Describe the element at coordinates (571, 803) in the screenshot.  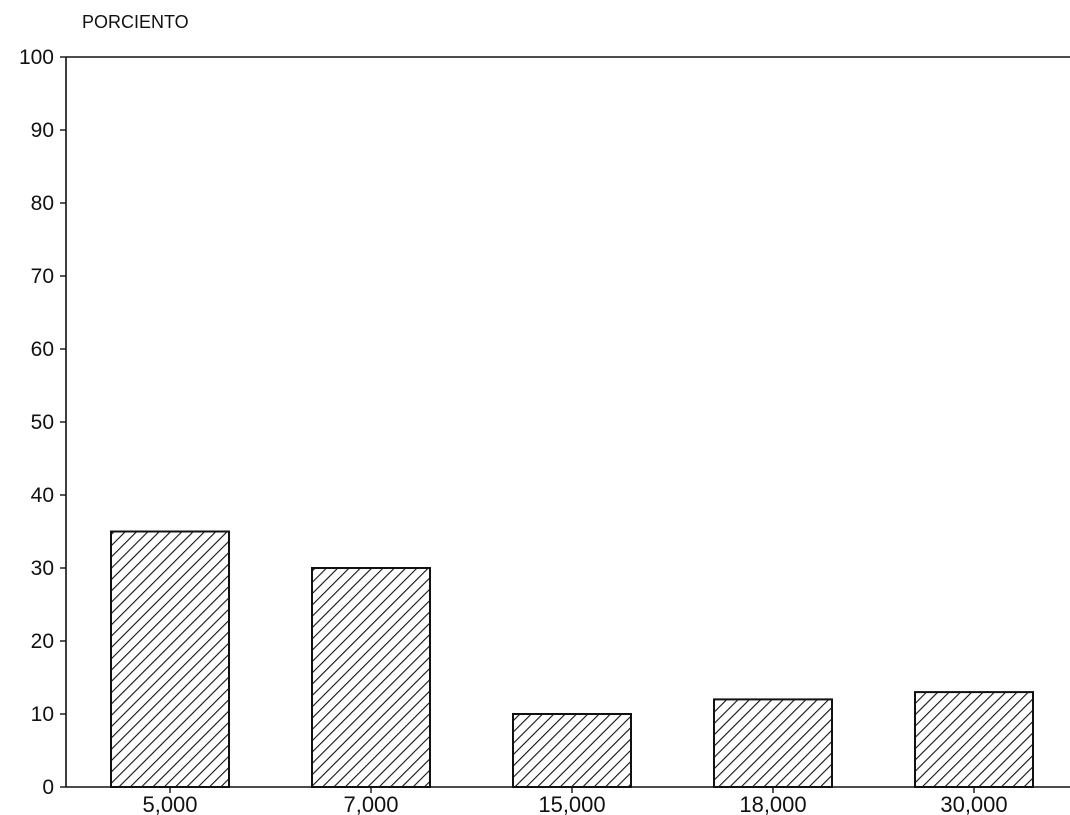
I see `x-category-label: 15,000` at that location.